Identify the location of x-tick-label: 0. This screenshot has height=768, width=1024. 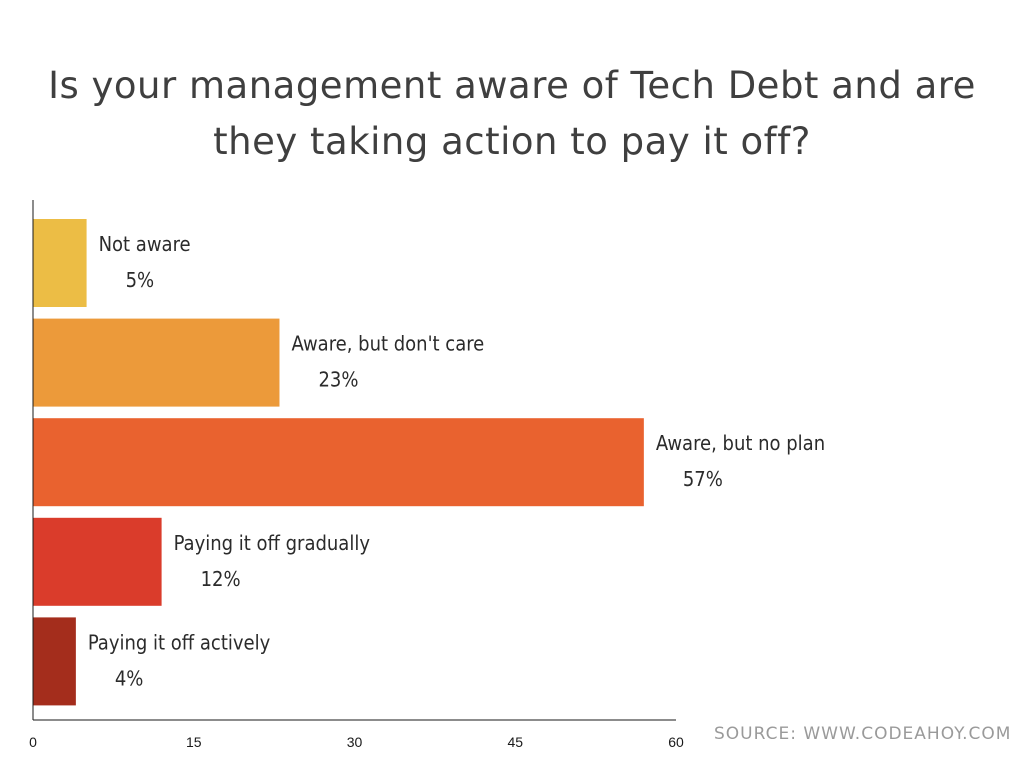
(33, 742).